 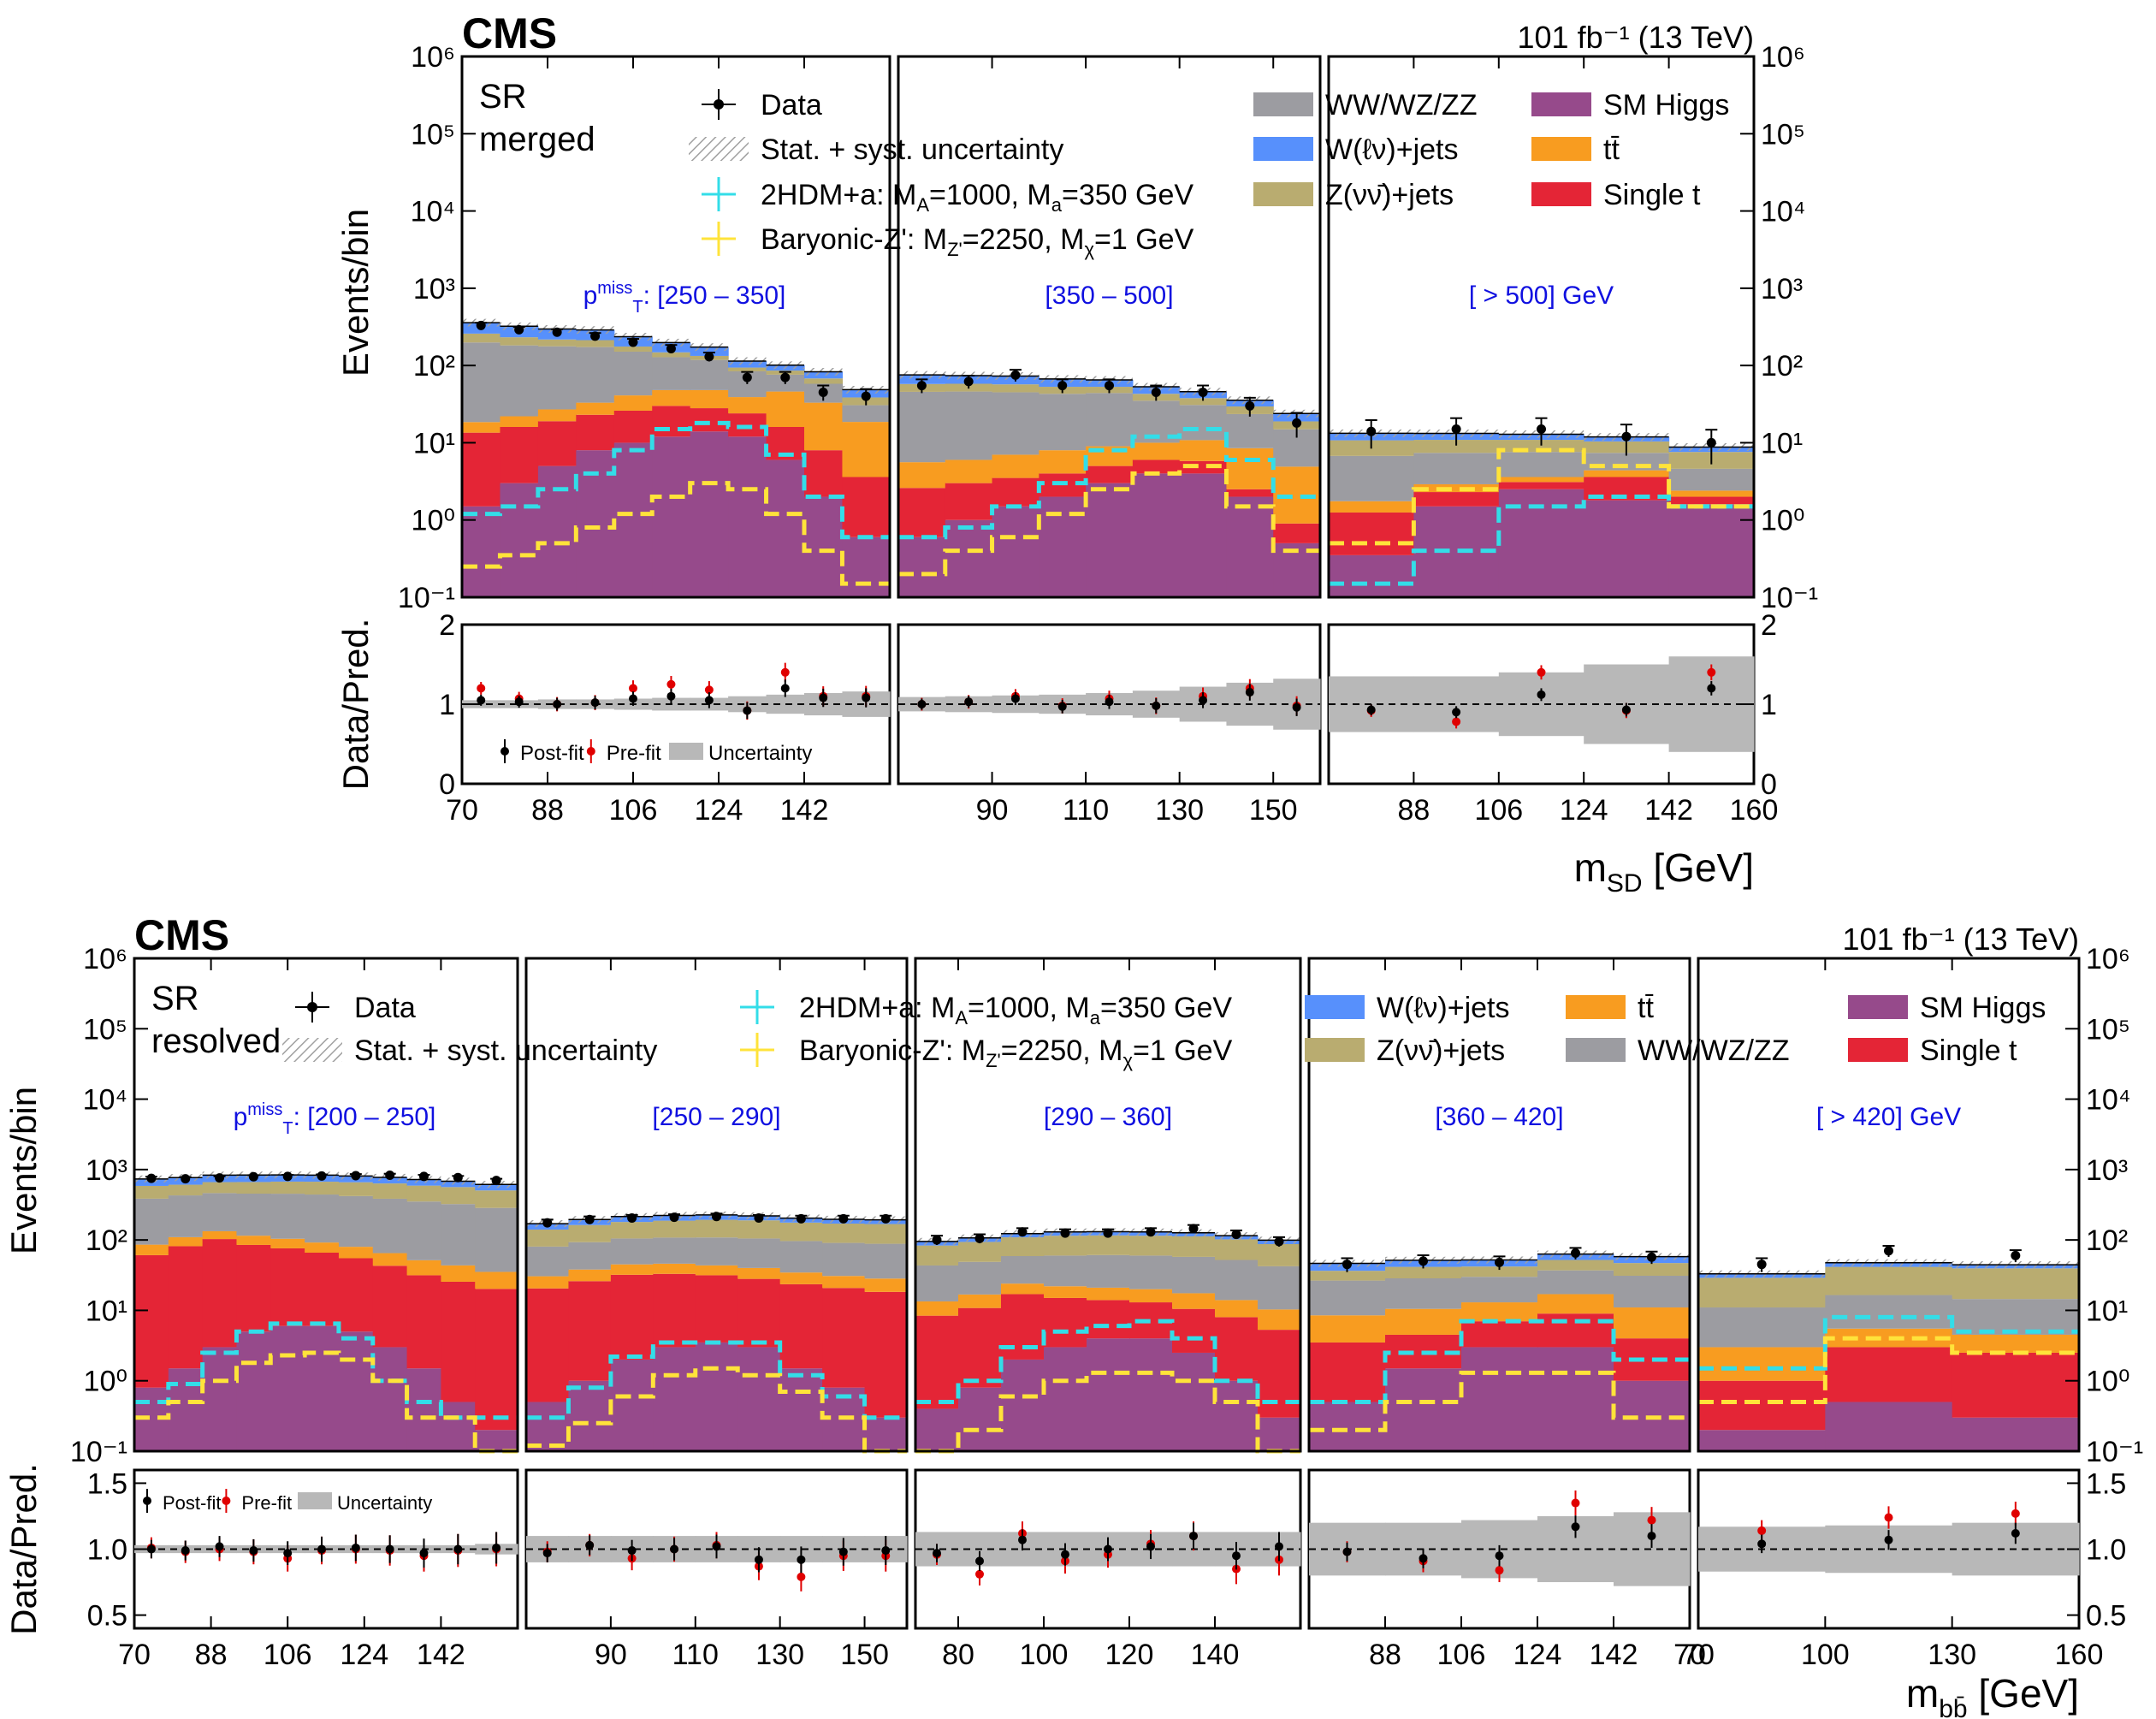 What do you see at coordinates (1769, 625) in the screenshot?
I see `ratio-y-tick-label: 2` at bounding box center [1769, 625].